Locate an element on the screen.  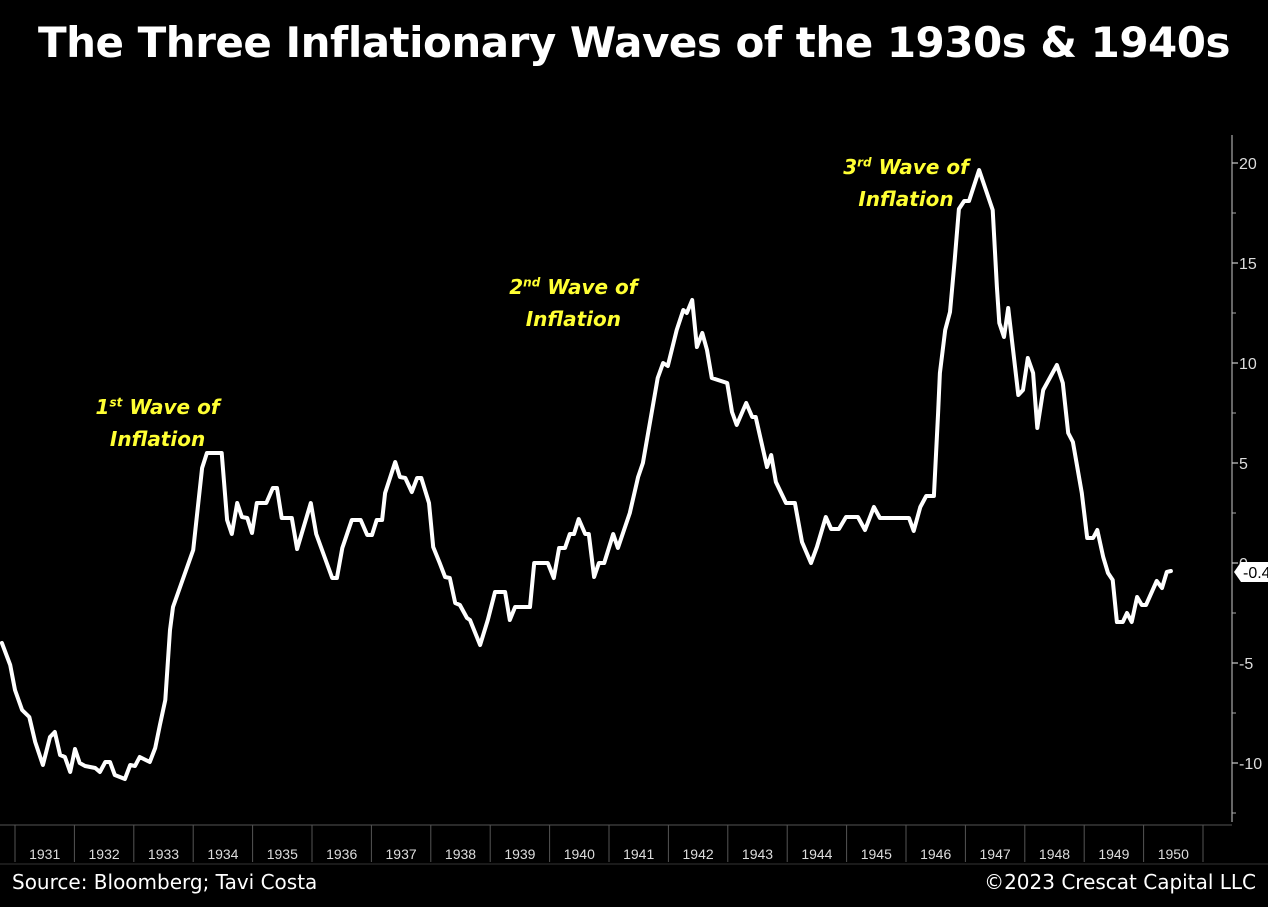
x-tick-label: 1933 is located at coordinates (163, 854).